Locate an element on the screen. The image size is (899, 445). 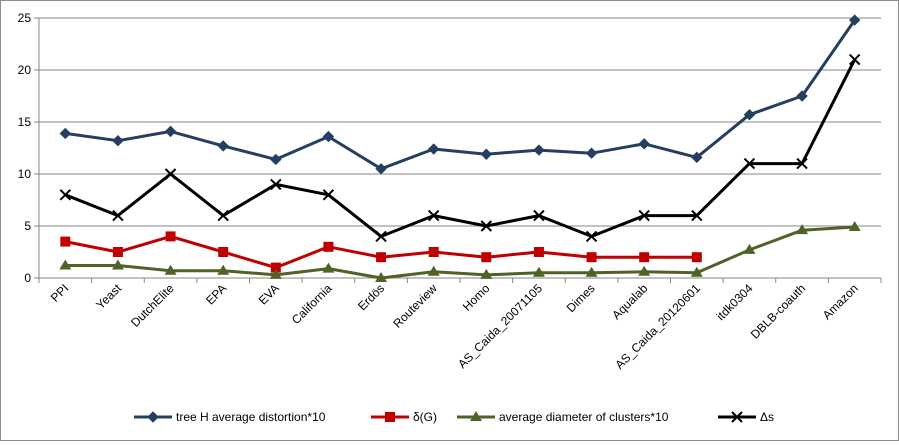
x-tick-label: EPA is located at coordinates (216, 294).